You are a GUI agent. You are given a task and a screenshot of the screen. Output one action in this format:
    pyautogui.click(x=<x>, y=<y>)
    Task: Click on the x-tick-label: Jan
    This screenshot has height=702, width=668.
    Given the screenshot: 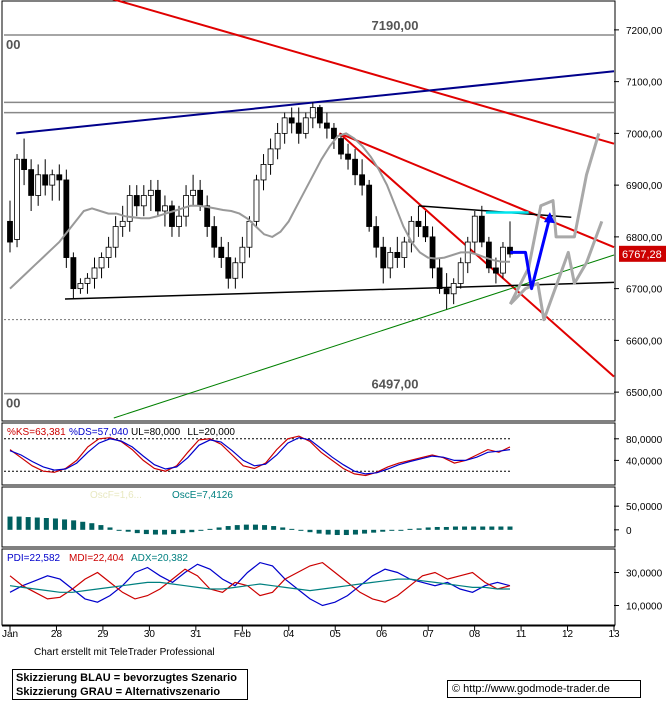 What is the action you would take?
    pyautogui.click(x=10, y=634)
    